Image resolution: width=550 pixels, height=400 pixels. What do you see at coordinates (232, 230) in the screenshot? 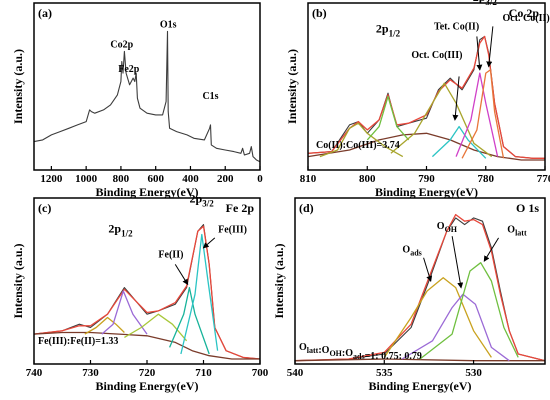
I see `peak-label-c-3: Fe(III)` at bounding box center [232, 230].